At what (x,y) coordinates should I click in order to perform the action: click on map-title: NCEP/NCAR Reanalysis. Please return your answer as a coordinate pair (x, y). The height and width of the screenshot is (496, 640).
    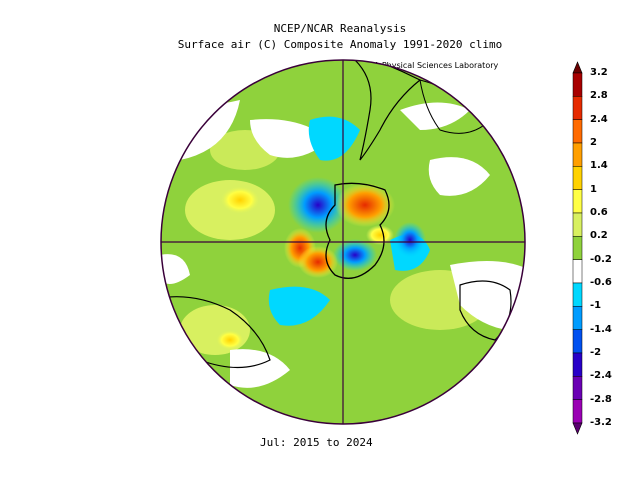
    Looking at the image, I should click on (340, 28).